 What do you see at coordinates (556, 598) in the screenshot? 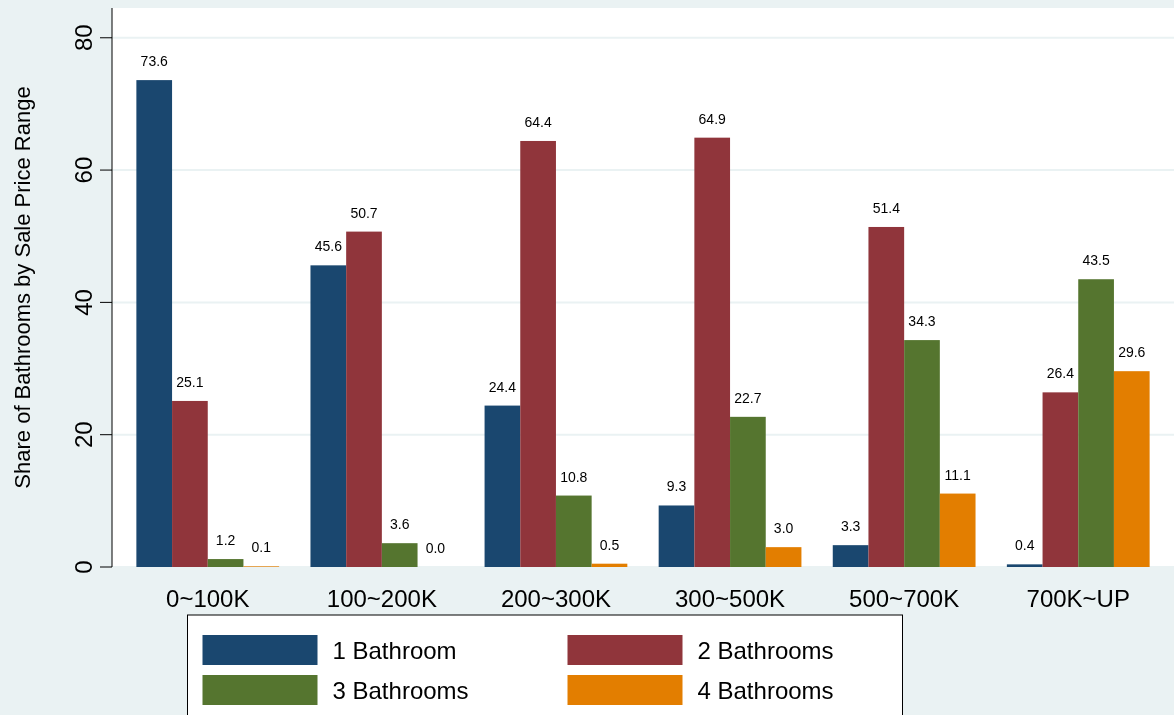
I see `x-tick-label: 200~300K` at bounding box center [556, 598].